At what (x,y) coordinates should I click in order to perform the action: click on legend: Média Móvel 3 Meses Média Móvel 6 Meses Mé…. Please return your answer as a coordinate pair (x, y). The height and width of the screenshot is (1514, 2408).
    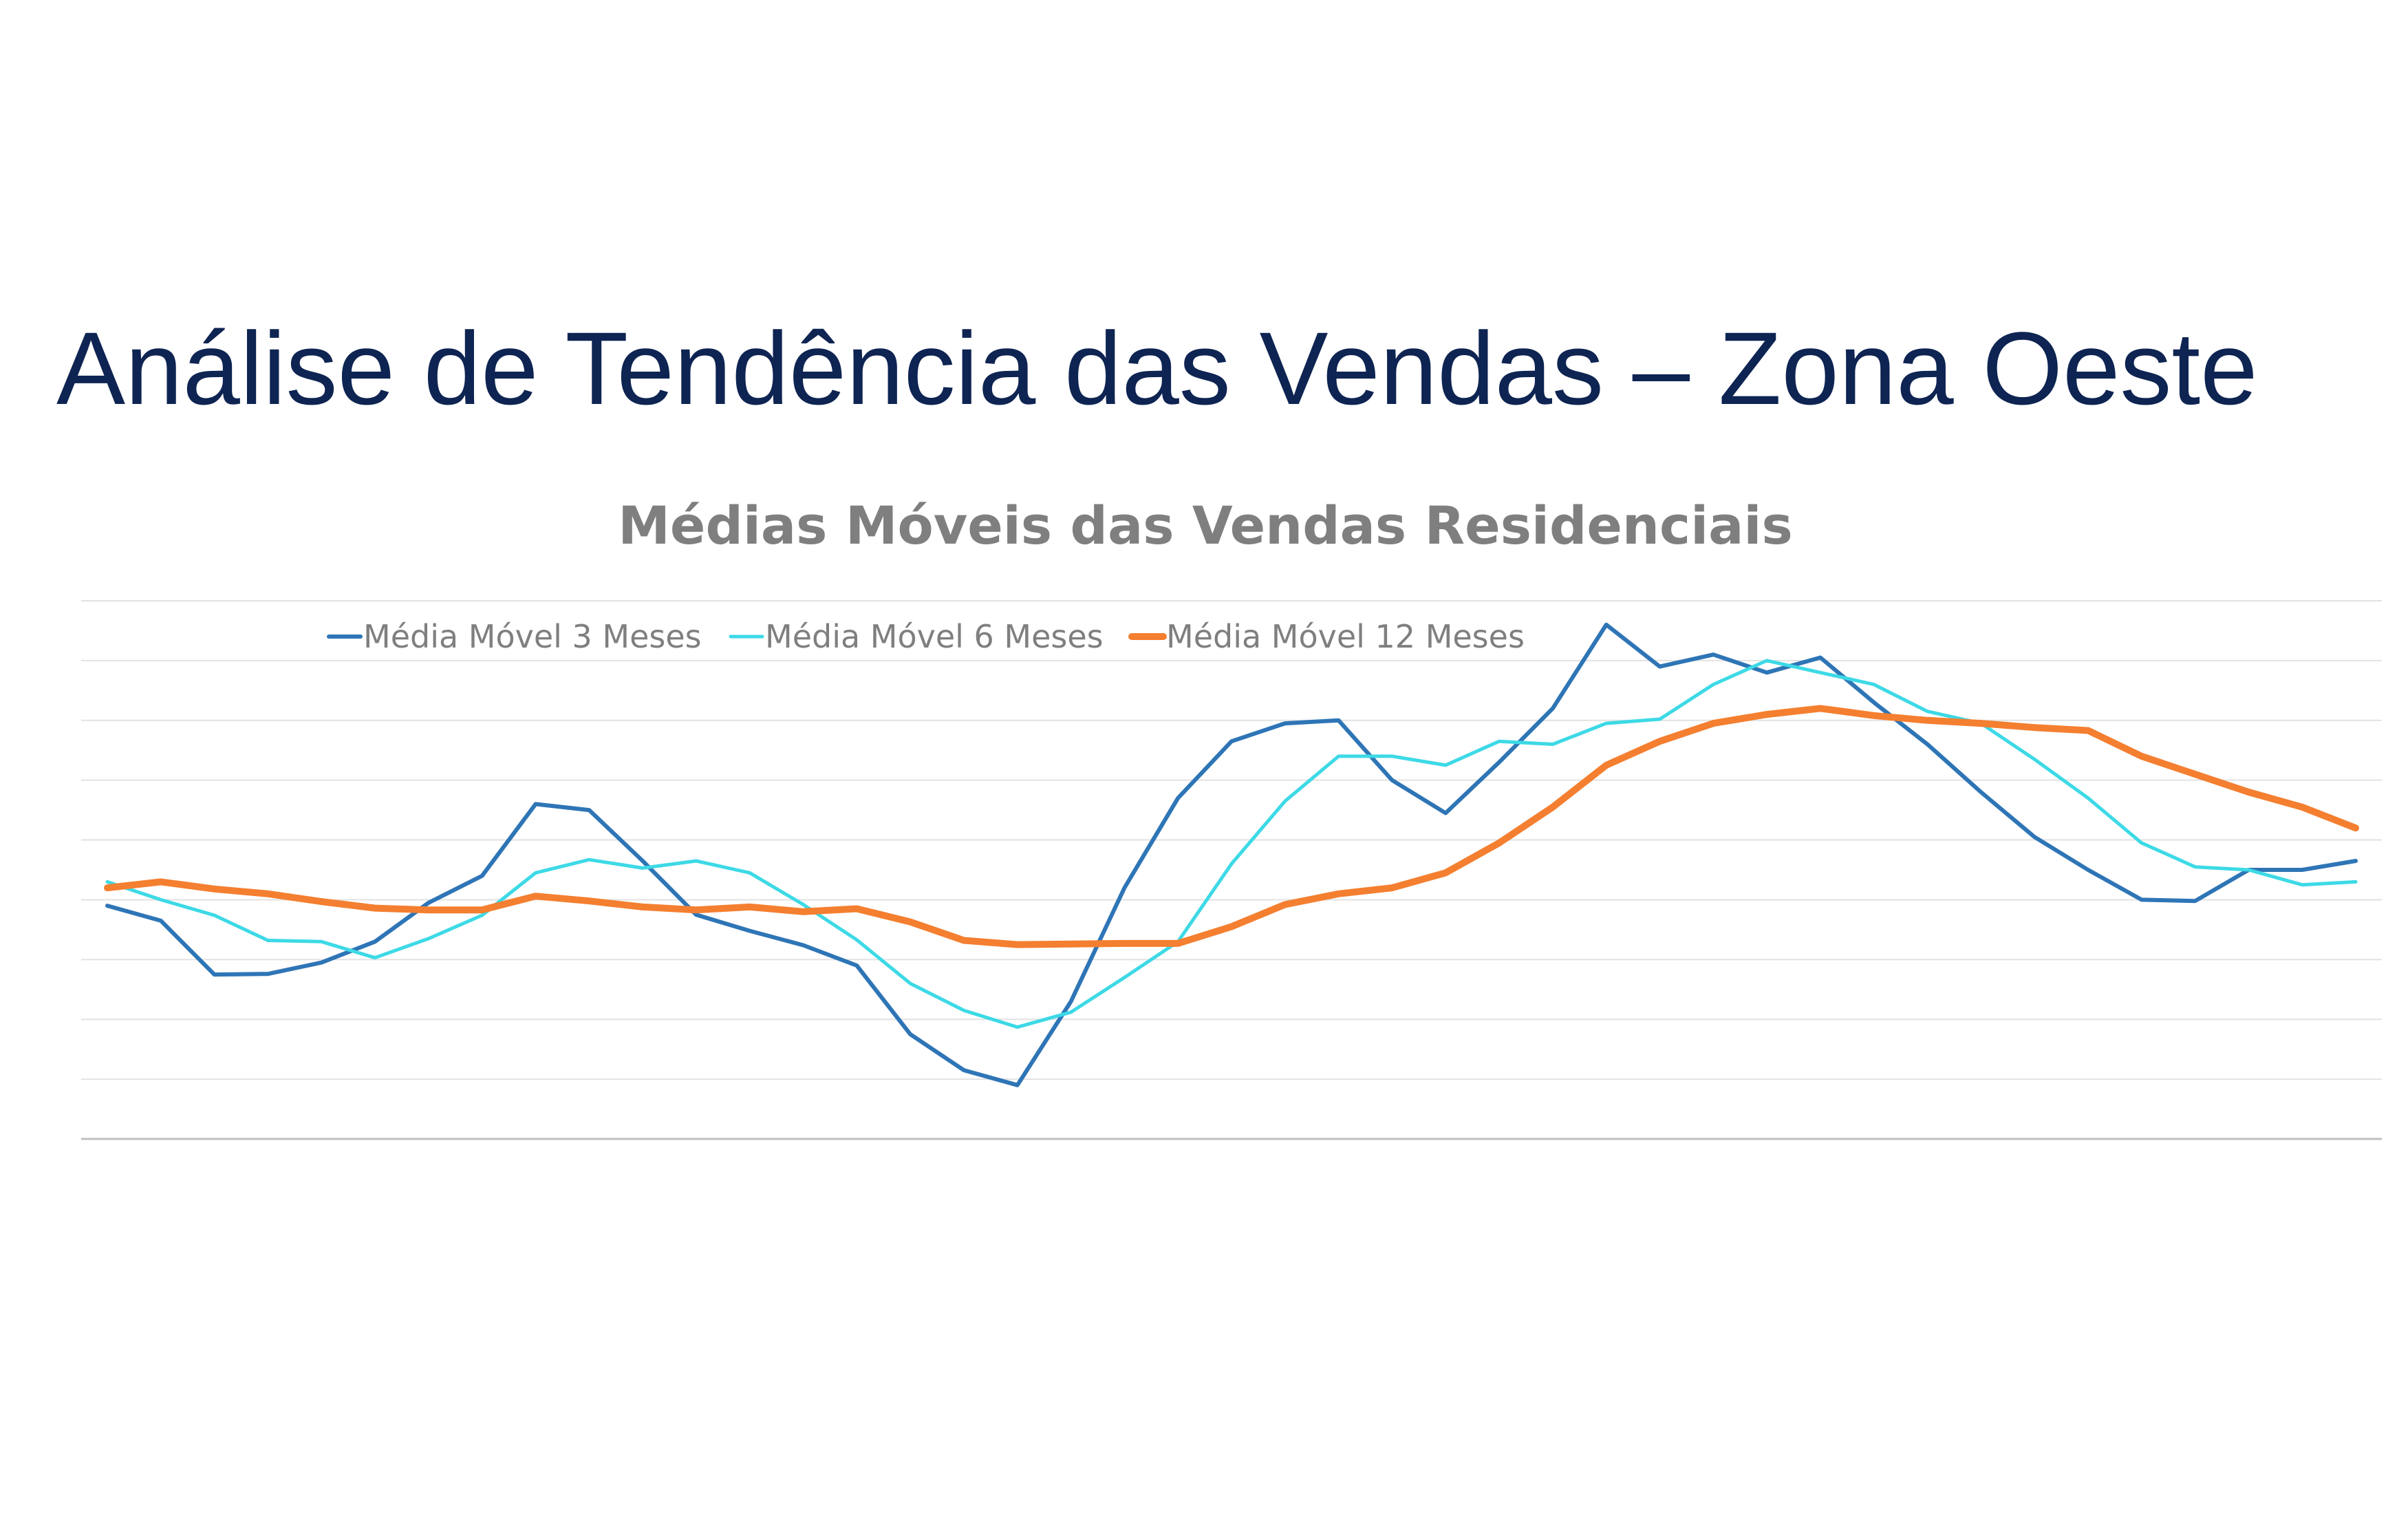
    Looking at the image, I should click on (926, 636).